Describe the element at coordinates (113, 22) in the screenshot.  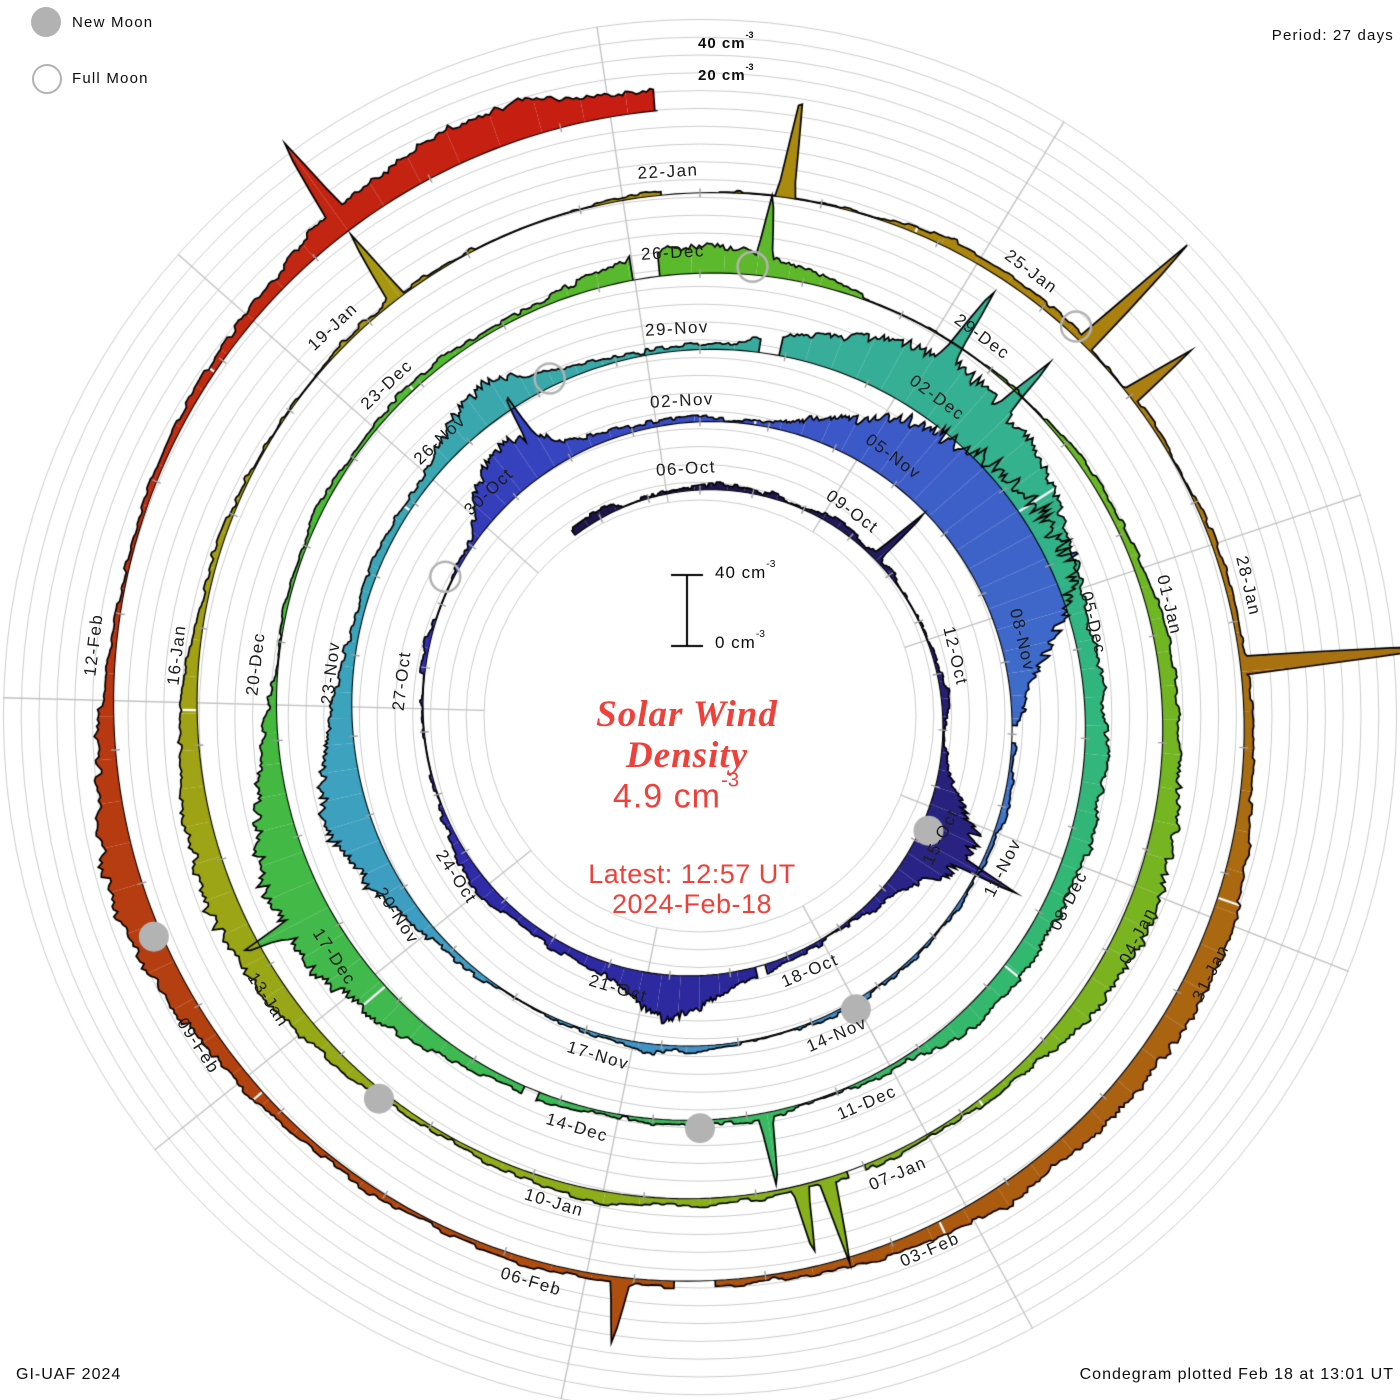
I see `new-moon-label: New Moon` at that location.